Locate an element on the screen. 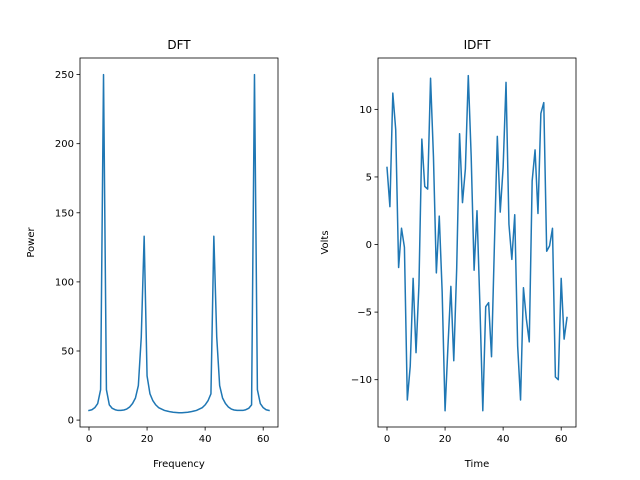  x-axis-label: Frequency is located at coordinates (179, 464).